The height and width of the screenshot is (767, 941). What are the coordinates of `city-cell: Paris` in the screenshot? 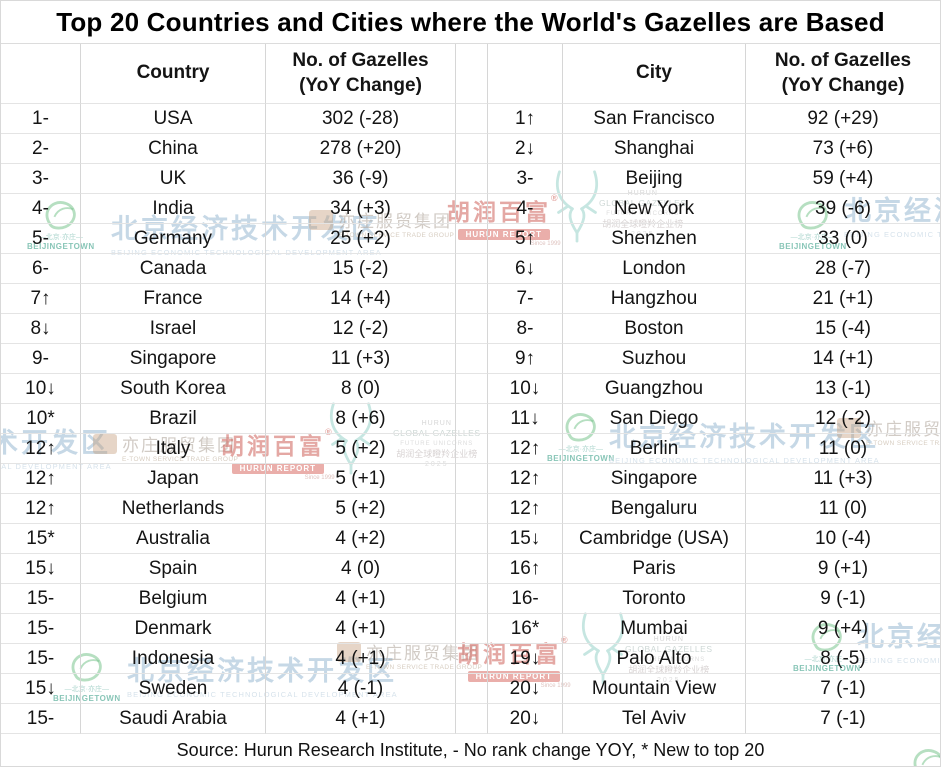 It's located at (654, 569).